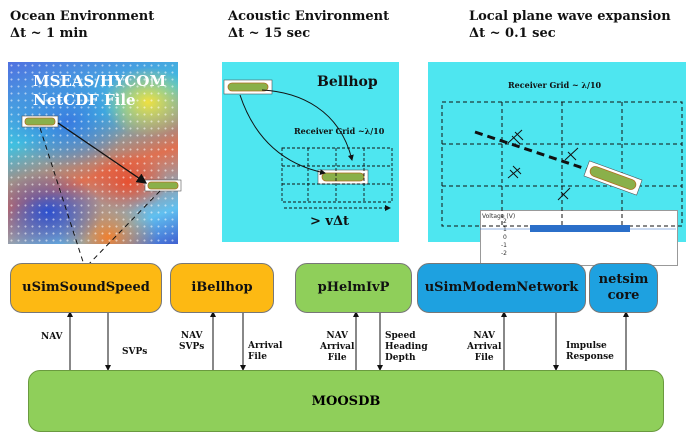 The height and width of the screenshot is (437, 697). I want to click on module-usimmodemnetwork-label: uSimModemNetwork, so click(501, 287).